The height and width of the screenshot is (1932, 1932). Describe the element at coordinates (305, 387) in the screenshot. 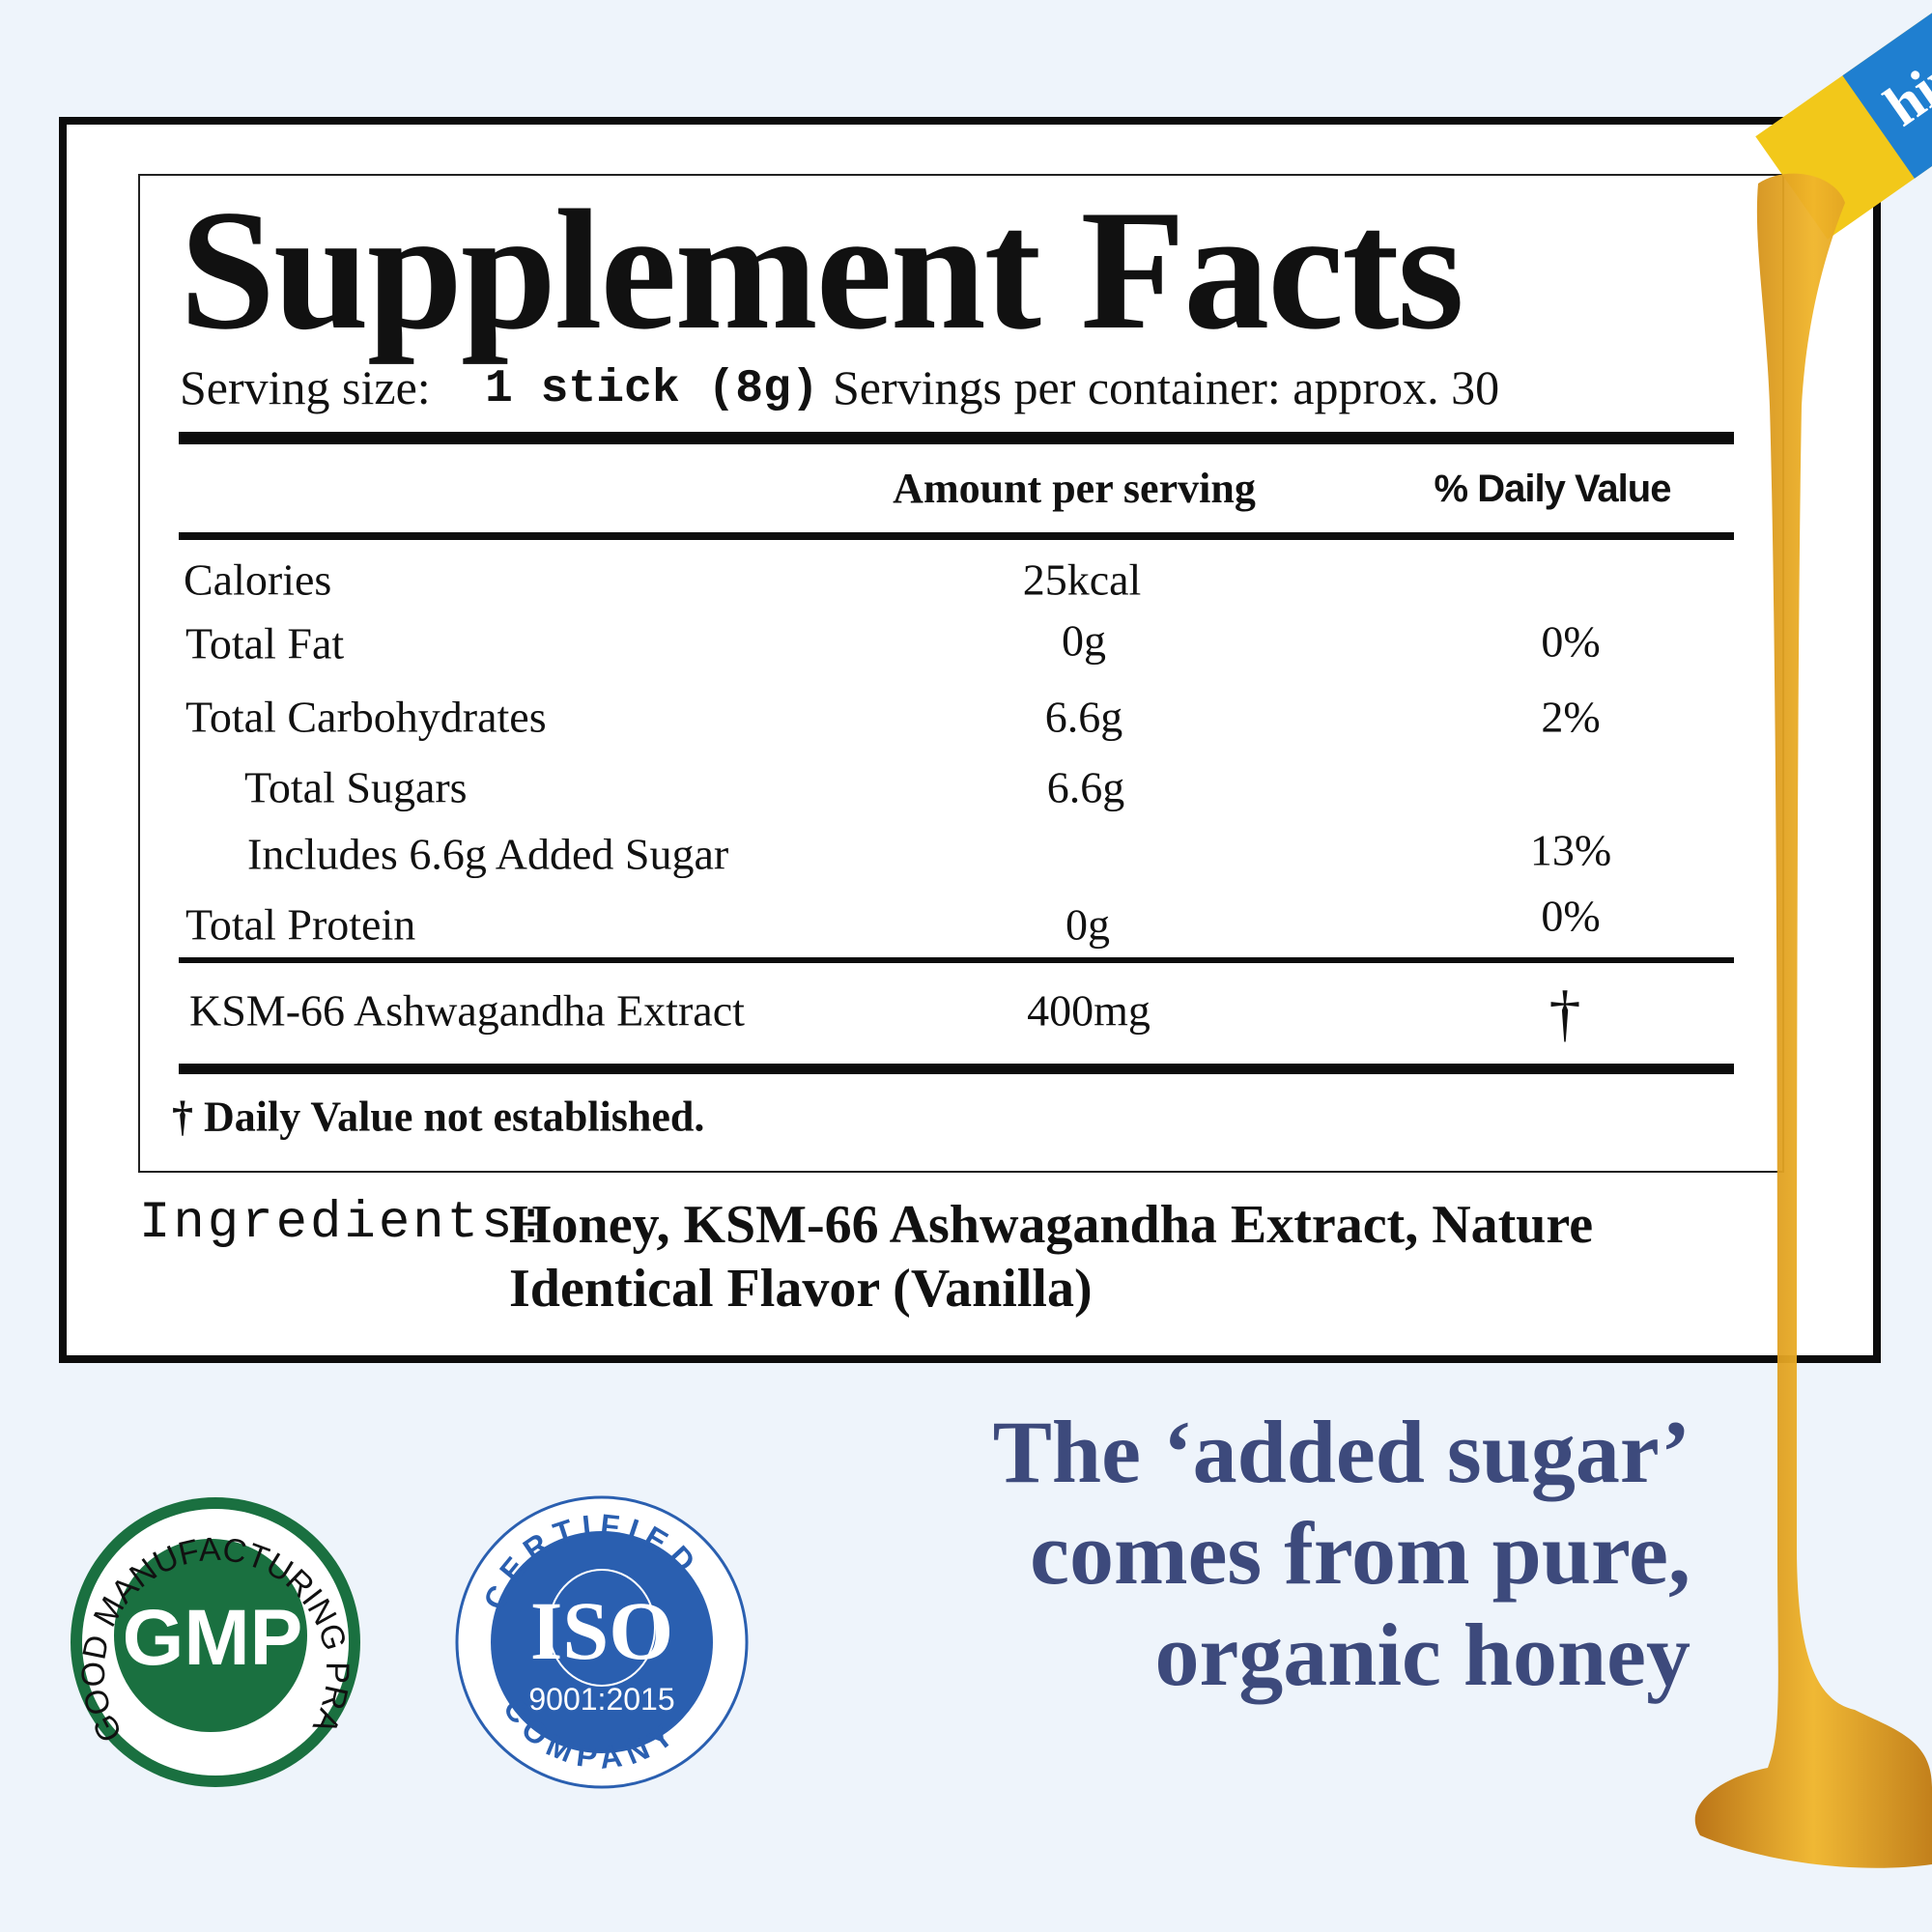

I see `serving-size-label: Serving size:` at that location.